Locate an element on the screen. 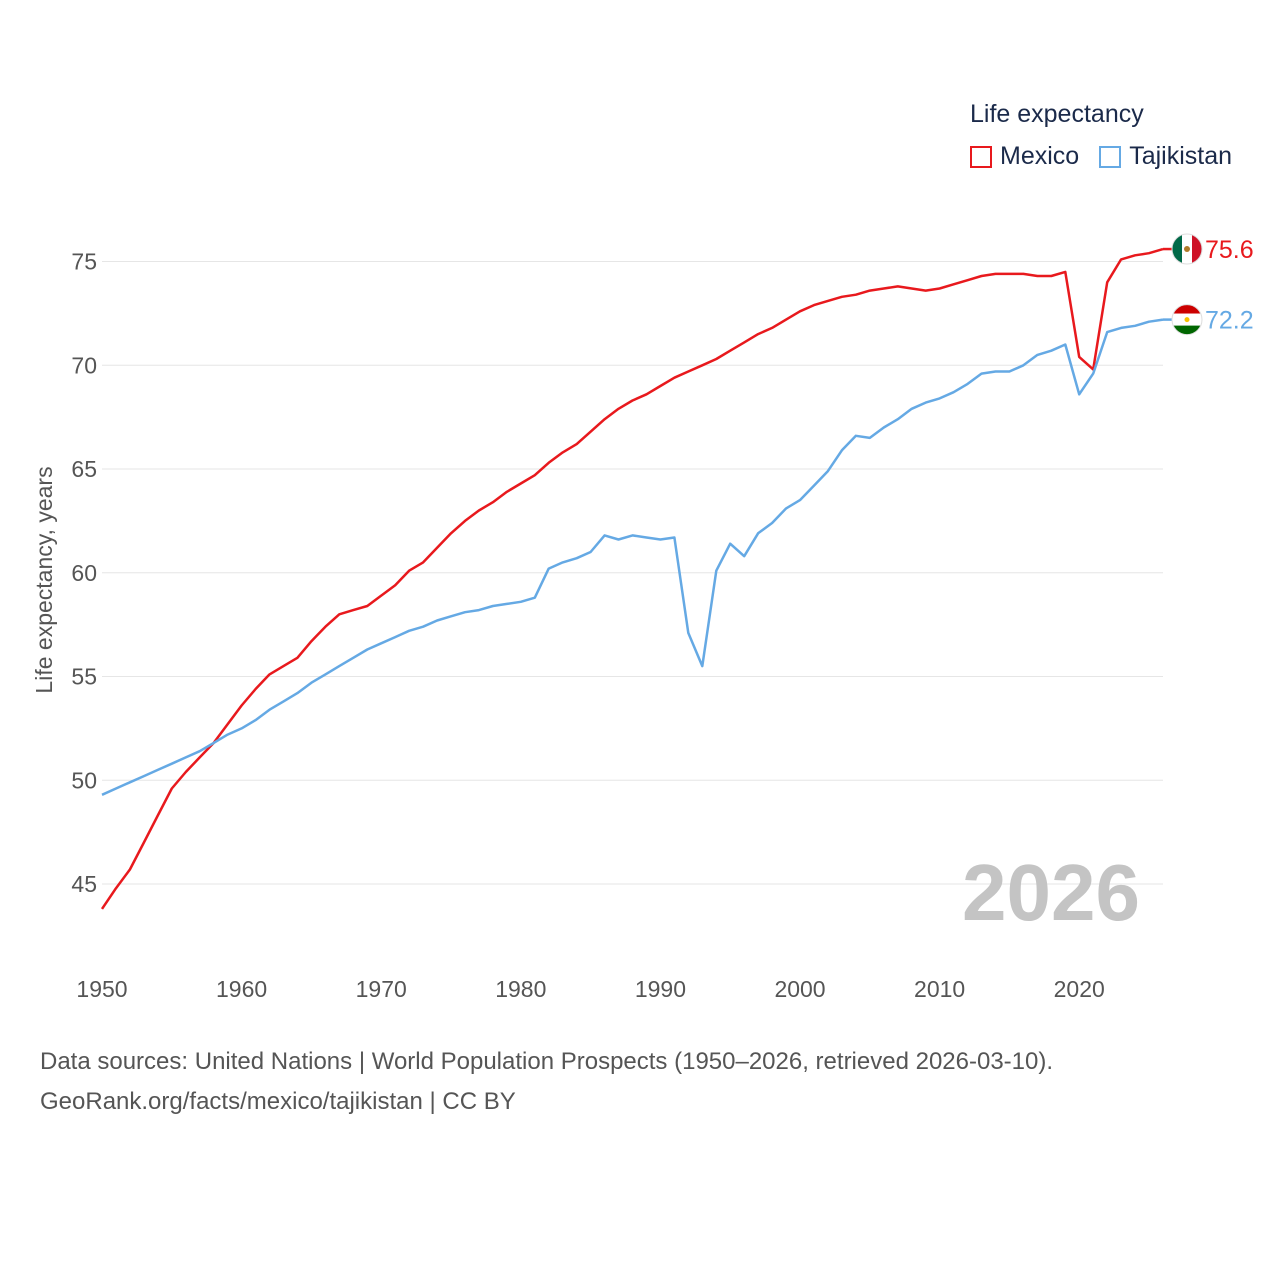  mexico-flag-icon is located at coordinates (1187, 249).